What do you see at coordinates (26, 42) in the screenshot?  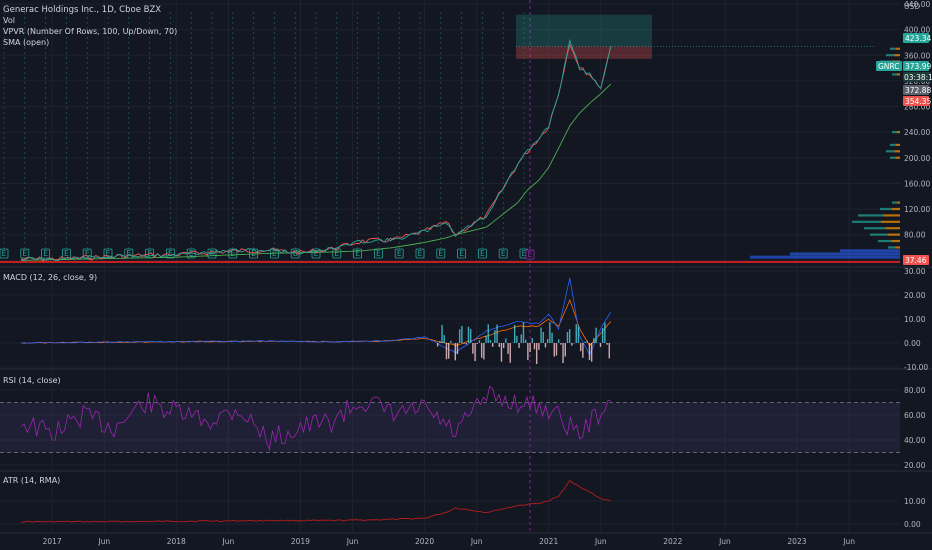 I see `sma-indicator-label: SMA (open)` at bounding box center [26, 42].